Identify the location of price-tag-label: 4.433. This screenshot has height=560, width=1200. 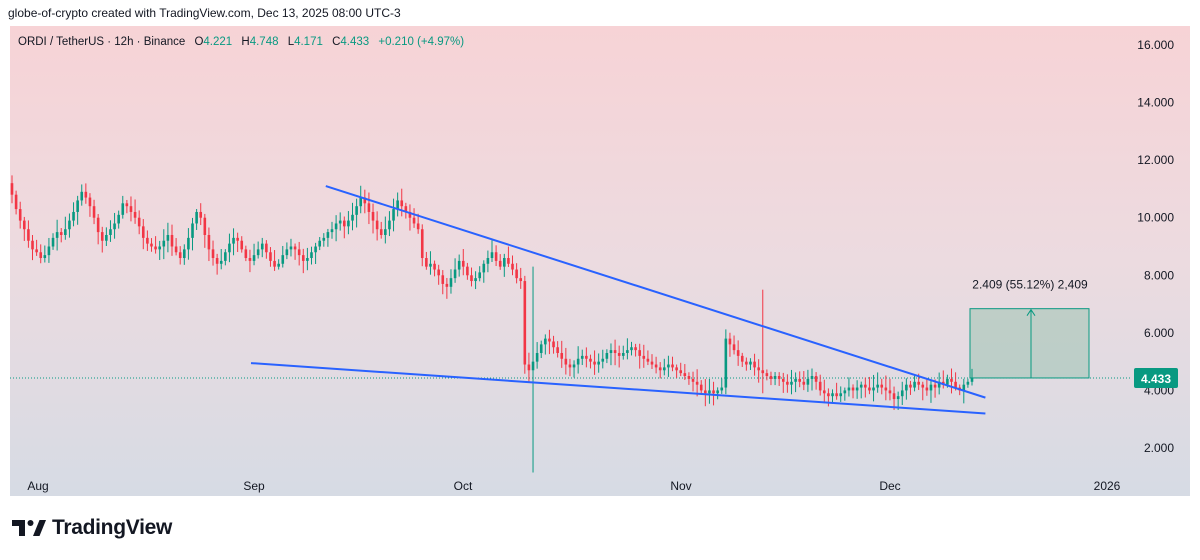
(1156, 379).